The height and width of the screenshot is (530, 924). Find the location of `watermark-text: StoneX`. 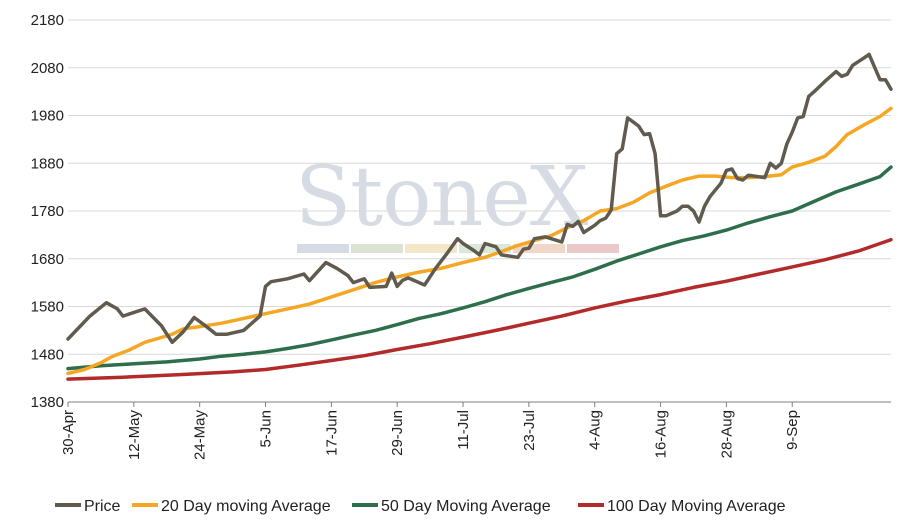

watermark-text: StoneX is located at coordinates (441, 197).